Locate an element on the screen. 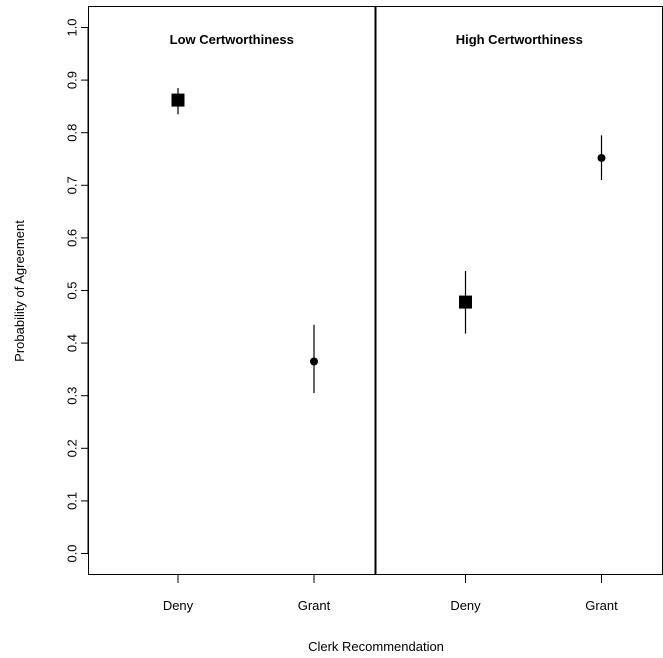  y-axis: 0.0 0.1 0.2 0.3 0.4 0.5 0.6 0.7 0.8 0.9 1.0 is located at coordinates (77, 290).